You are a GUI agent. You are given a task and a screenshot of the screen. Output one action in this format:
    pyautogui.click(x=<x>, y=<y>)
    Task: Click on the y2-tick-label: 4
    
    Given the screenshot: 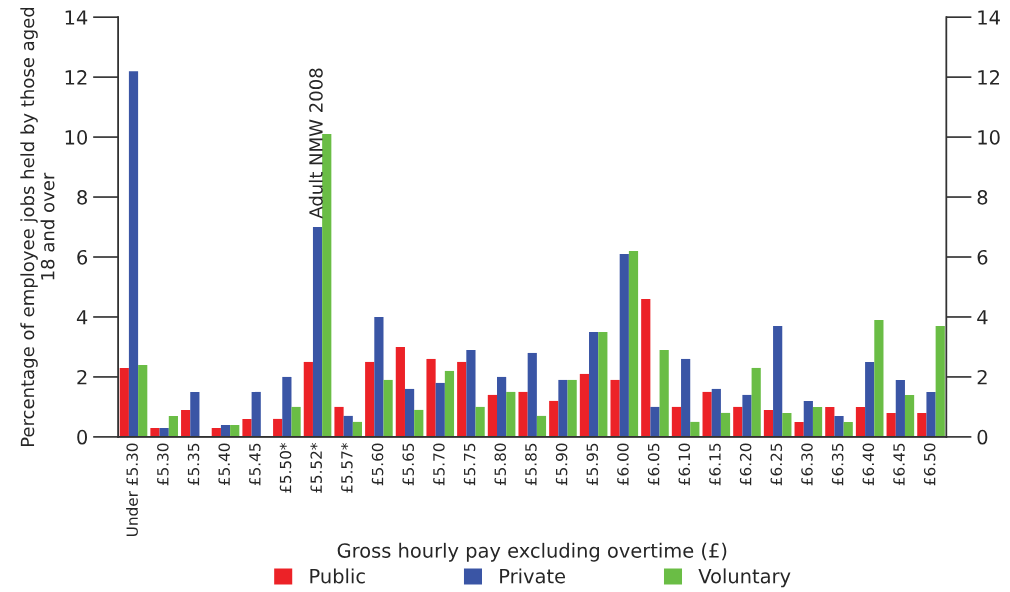 What is the action you would take?
    pyautogui.click(x=982, y=317)
    